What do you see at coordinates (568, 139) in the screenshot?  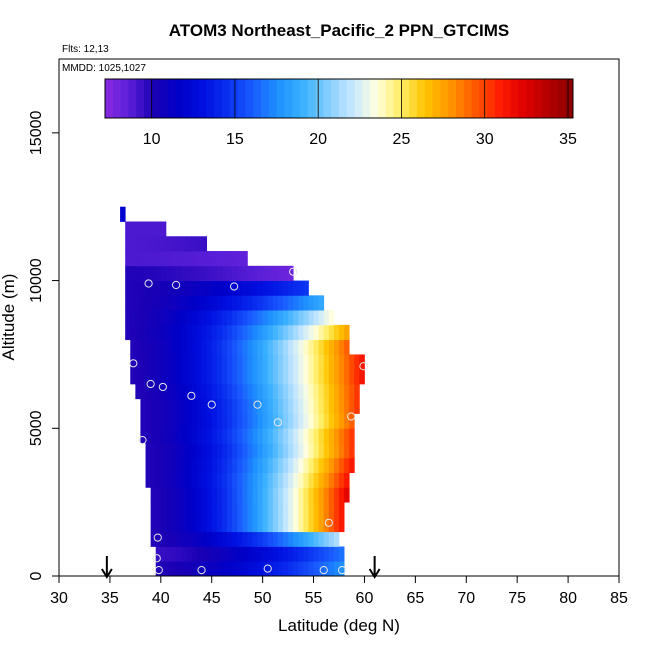 I see `colorbar-tick-label: 35` at bounding box center [568, 139].